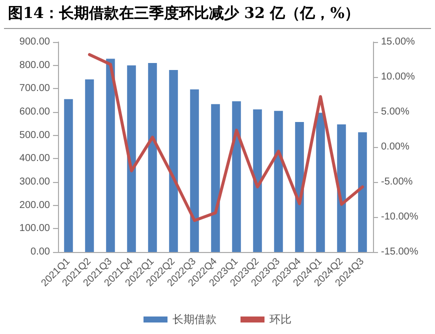 The height and width of the screenshot is (334, 435). I want to click on y-tick-label: 400.00, so click(34, 158).